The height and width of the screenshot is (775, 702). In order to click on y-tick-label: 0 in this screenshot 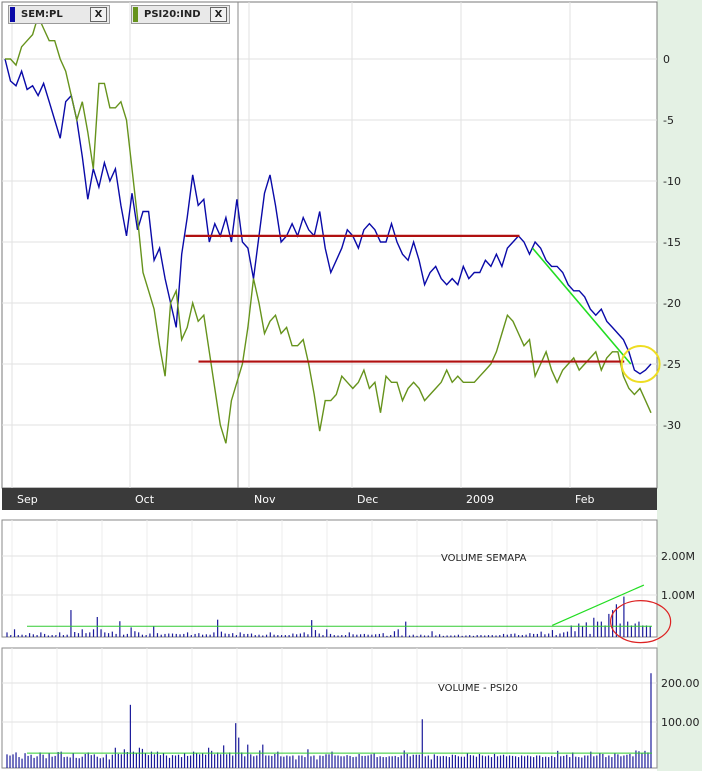, I will do `click(666, 59)`.